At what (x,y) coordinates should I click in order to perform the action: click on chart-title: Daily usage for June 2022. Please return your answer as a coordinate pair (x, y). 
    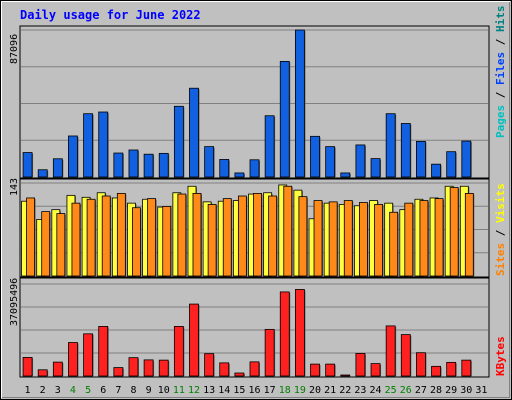
    Looking at the image, I should click on (110, 15).